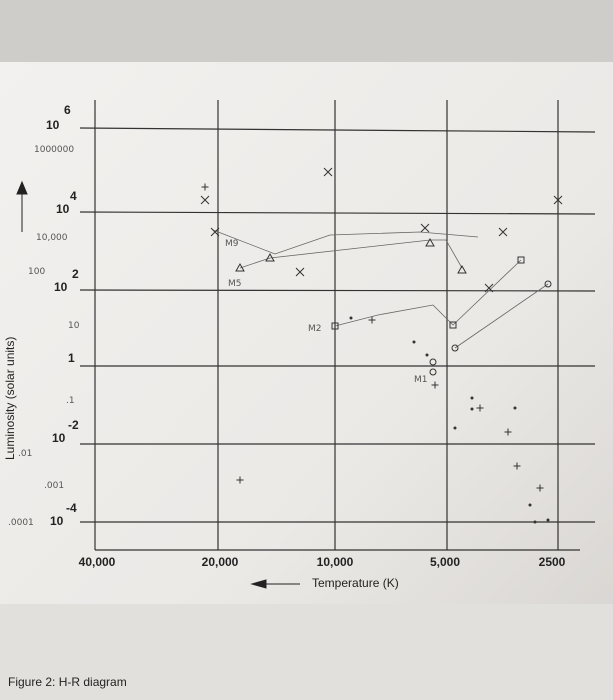 This screenshot has height=700, width=613. Describe the element at coordinates (235, 284) in the screenshot. I see `annotation: M5` at that location.